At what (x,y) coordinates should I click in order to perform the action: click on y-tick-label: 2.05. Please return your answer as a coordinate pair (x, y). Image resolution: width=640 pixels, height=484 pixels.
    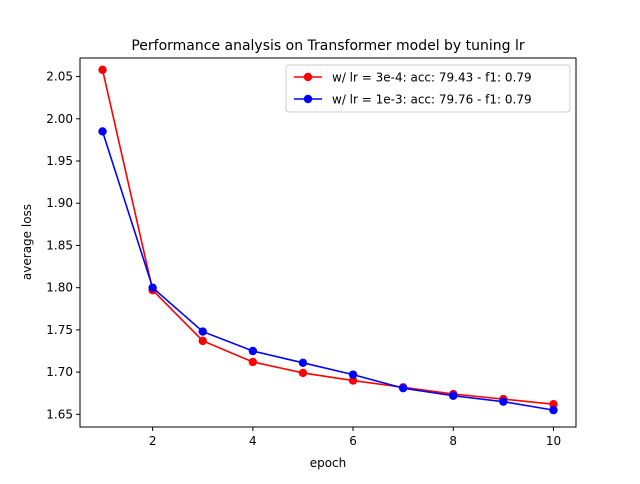
    Looking at the image, I should click on (59, 77).